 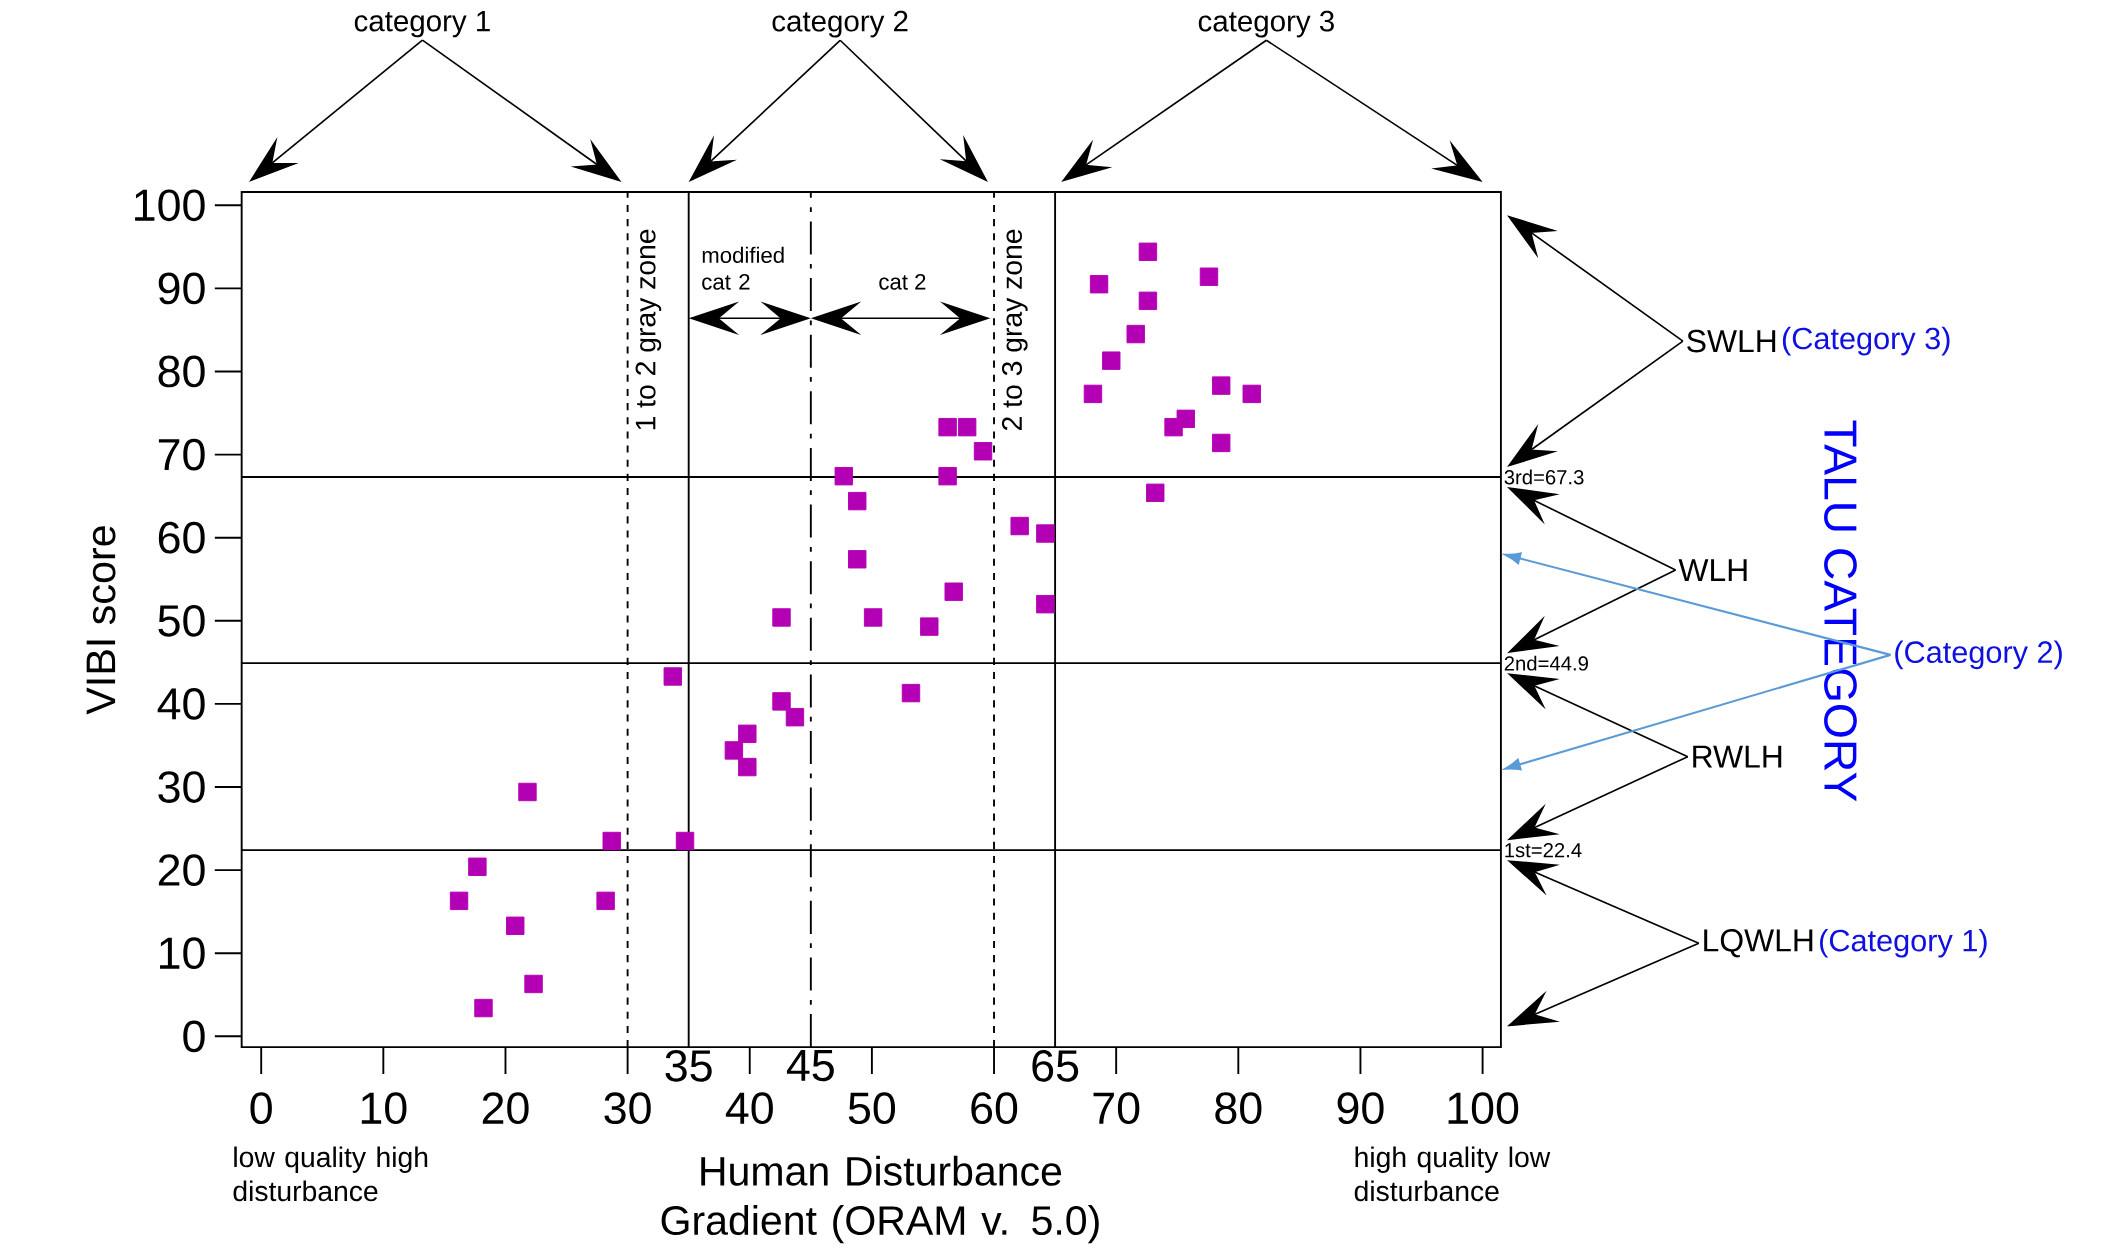 I want to click on y-tick-label: 50, so click(x=181, y=620).